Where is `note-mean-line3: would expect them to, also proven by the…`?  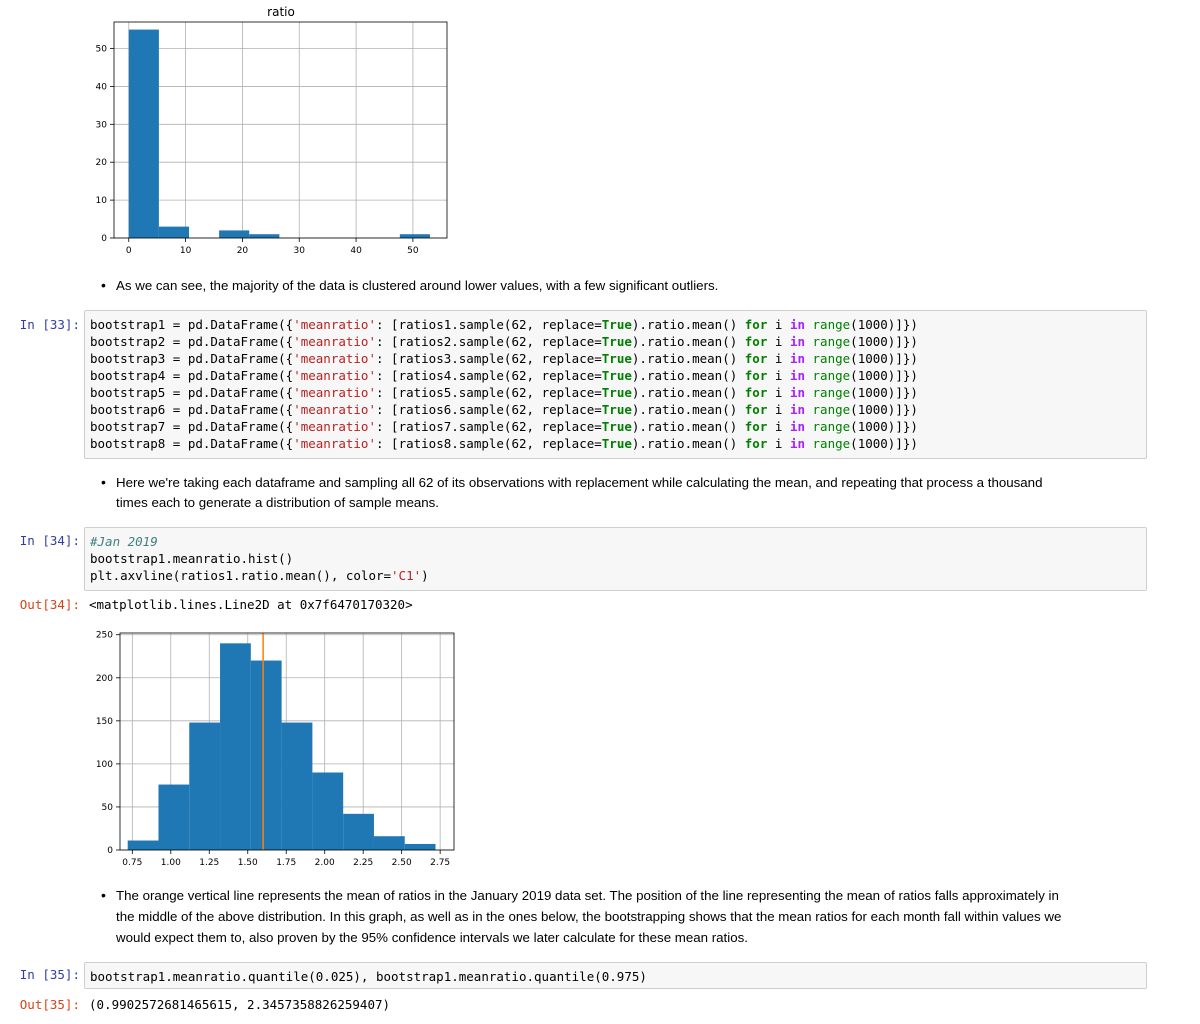
note-mean-line3: would expect them to, also proven by the… is located at coordinates (432, 937).